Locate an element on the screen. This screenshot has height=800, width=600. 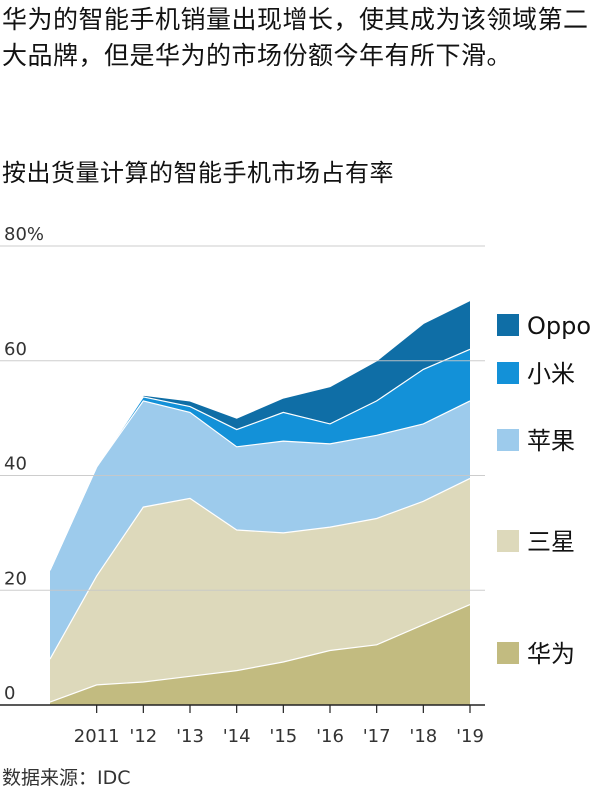
y-tick-label: 40 is located at coordinates (15, 464).